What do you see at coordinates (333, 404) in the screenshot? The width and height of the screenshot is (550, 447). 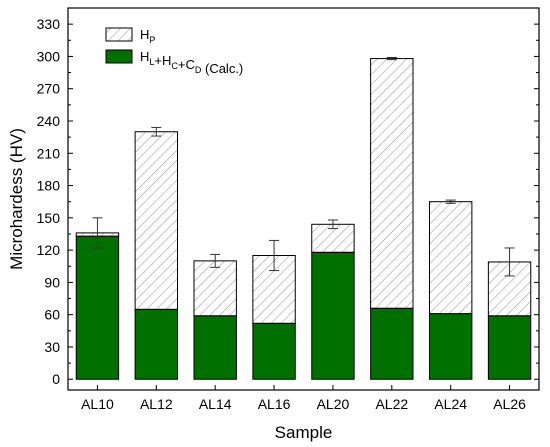 I see `x-tick-label-al20: AL20` at bounding box center [333, 404].